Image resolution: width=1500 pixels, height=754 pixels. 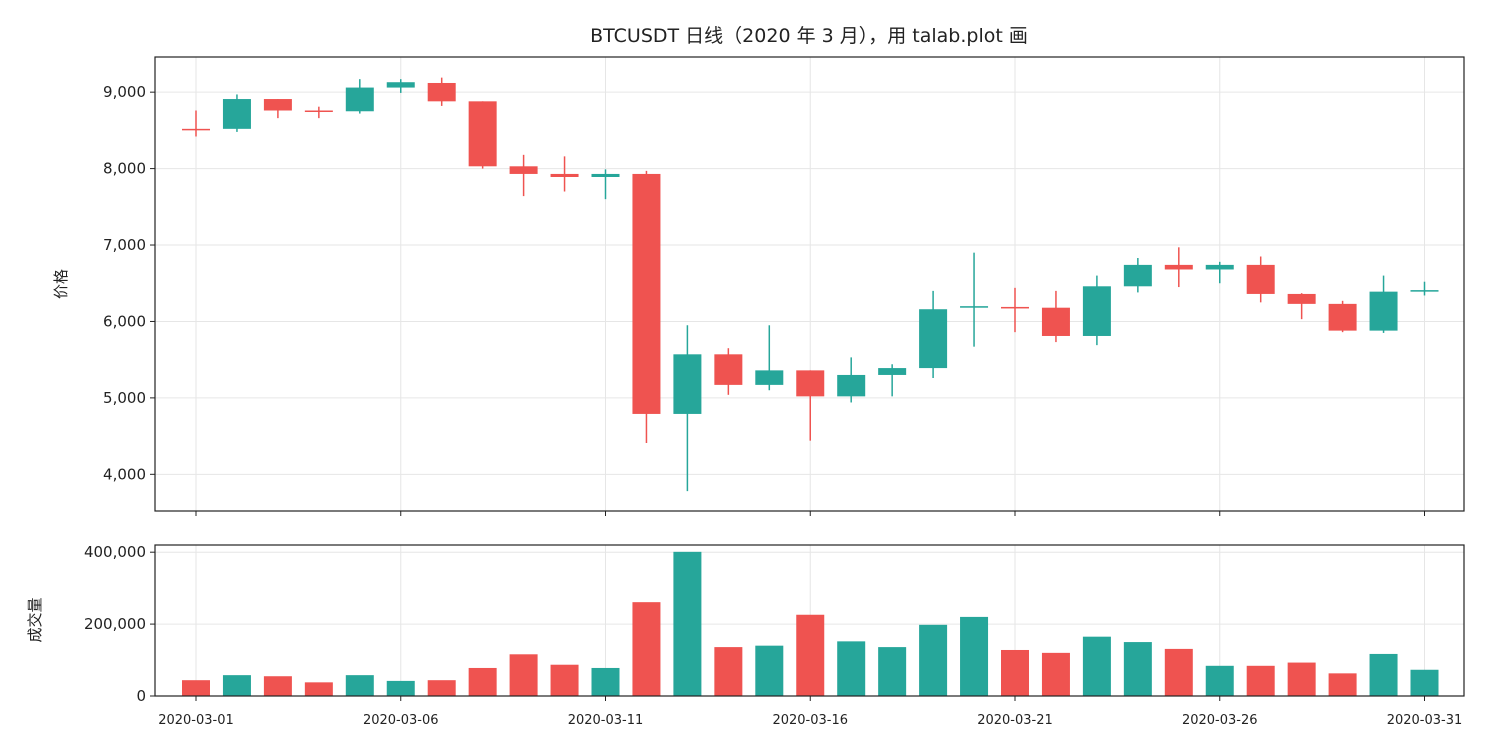 What do you see at coordinates (1220, 720) in the screenshot?
I see `date-tick-label: 2020-03-26` at bounding box center [1220, 720].